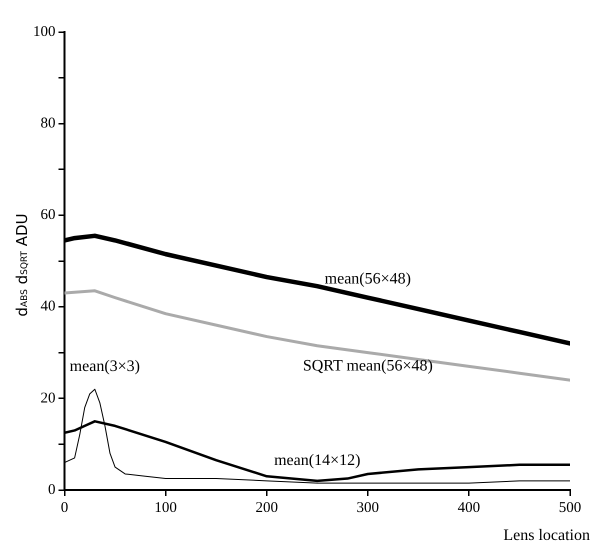 The height and width of the screenshot is (557, 610). Describe the element at coordinates (48, 398) in the screenshot. I see `y-tick-label: 20` at that location.